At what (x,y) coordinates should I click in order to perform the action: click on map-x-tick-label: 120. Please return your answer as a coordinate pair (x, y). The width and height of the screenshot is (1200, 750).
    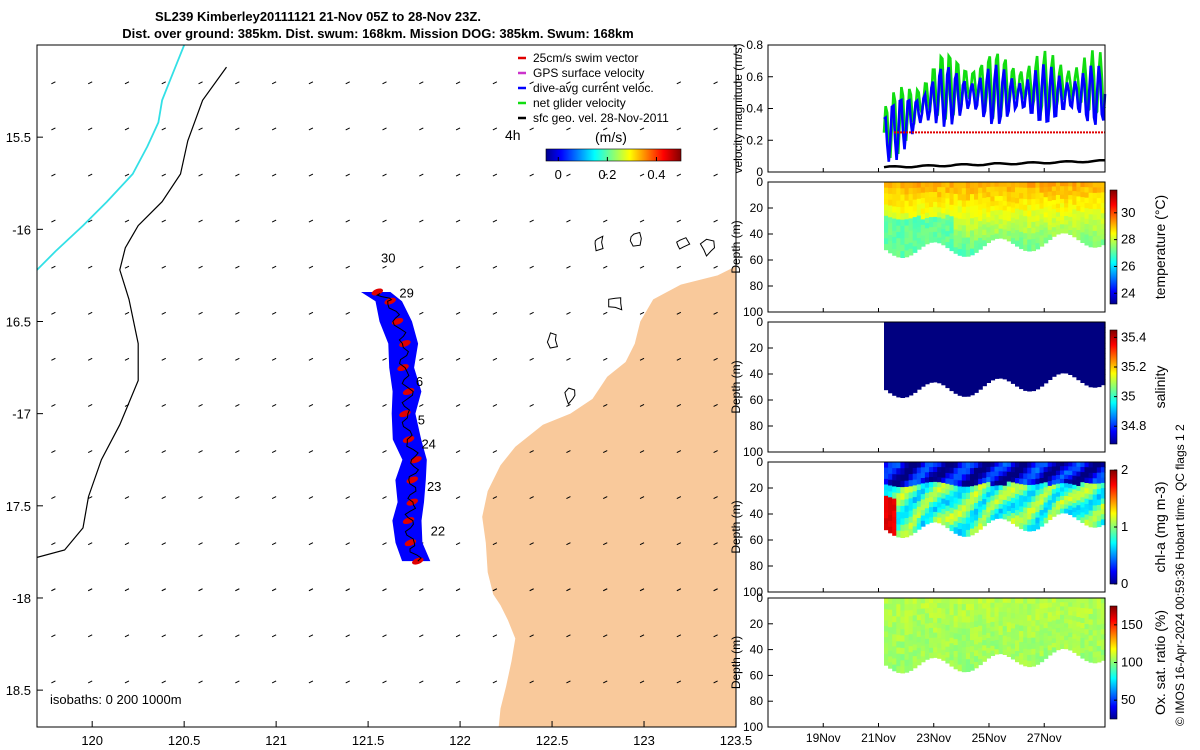
    Looking at the image, I should click on (92, 740).